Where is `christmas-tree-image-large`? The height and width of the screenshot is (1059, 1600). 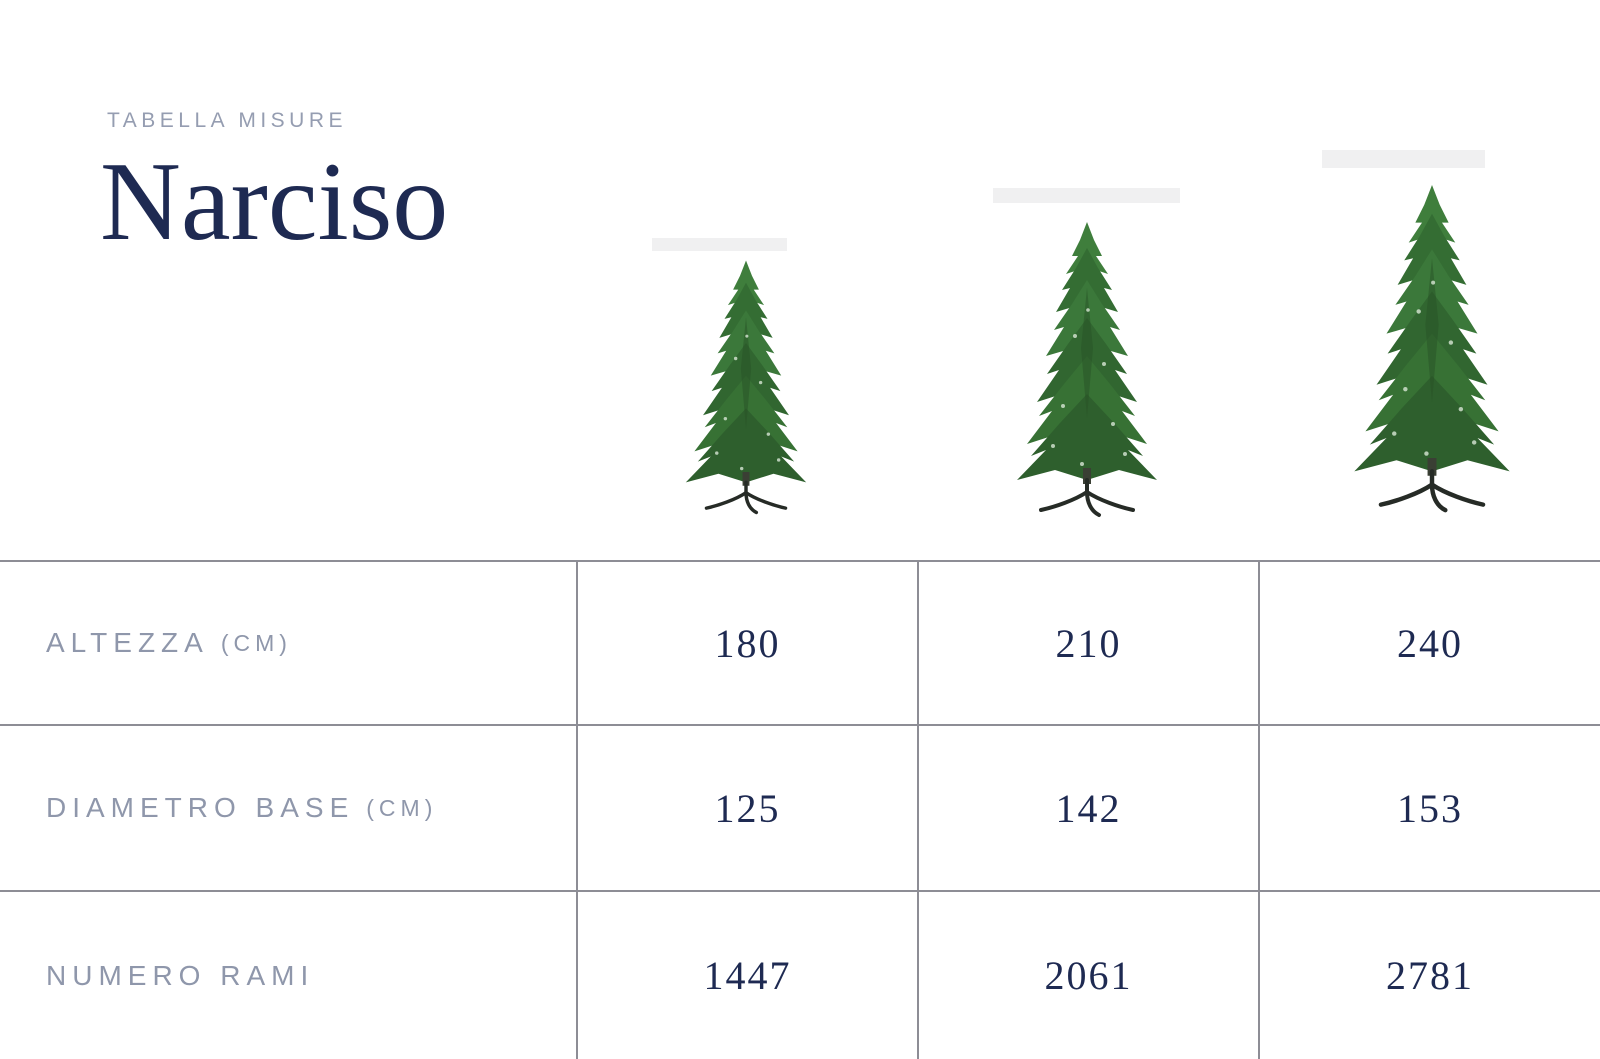 christmas-tree-image-large is located at coordinates (1432, 347).